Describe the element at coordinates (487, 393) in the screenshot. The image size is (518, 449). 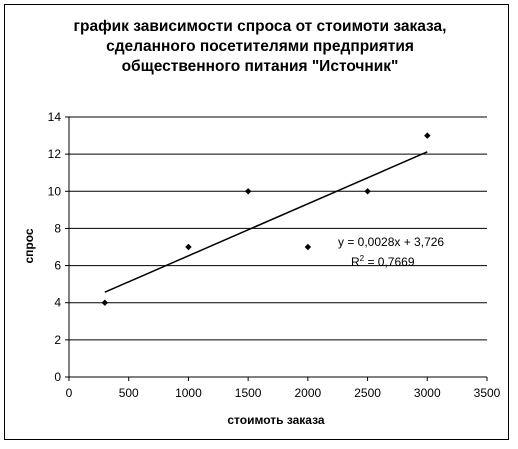
I see `x-tick-label-7: 3500` at that location.